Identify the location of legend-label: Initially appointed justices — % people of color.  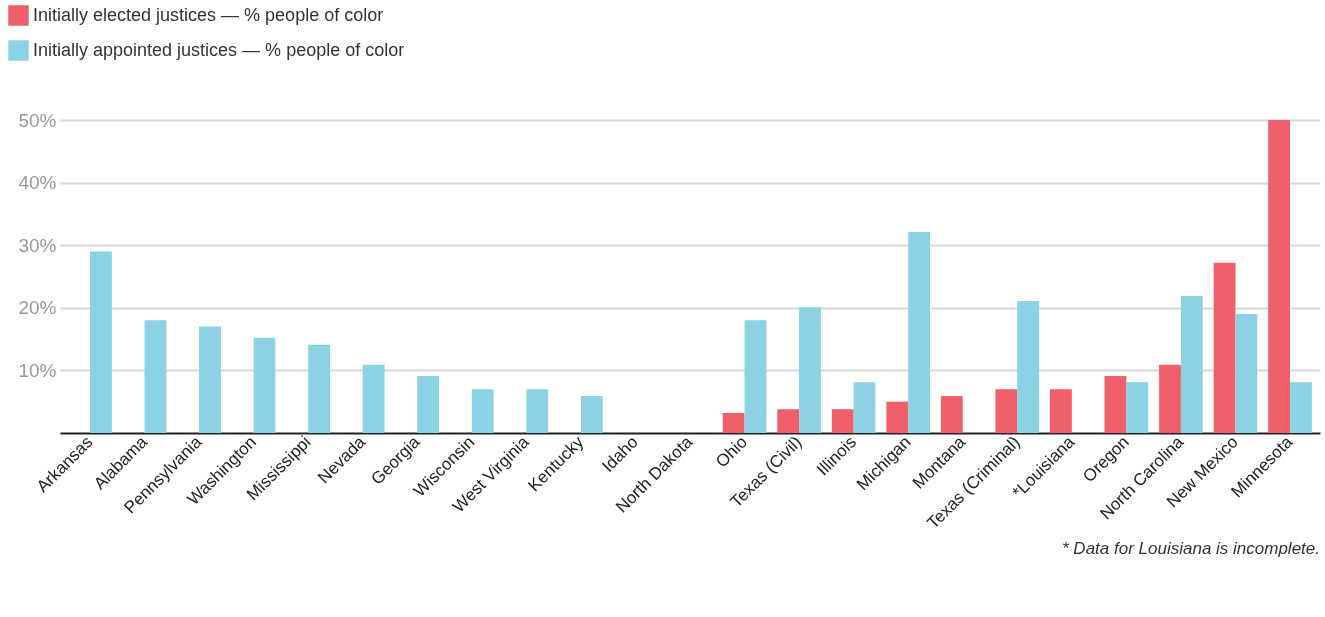
(219, 49).